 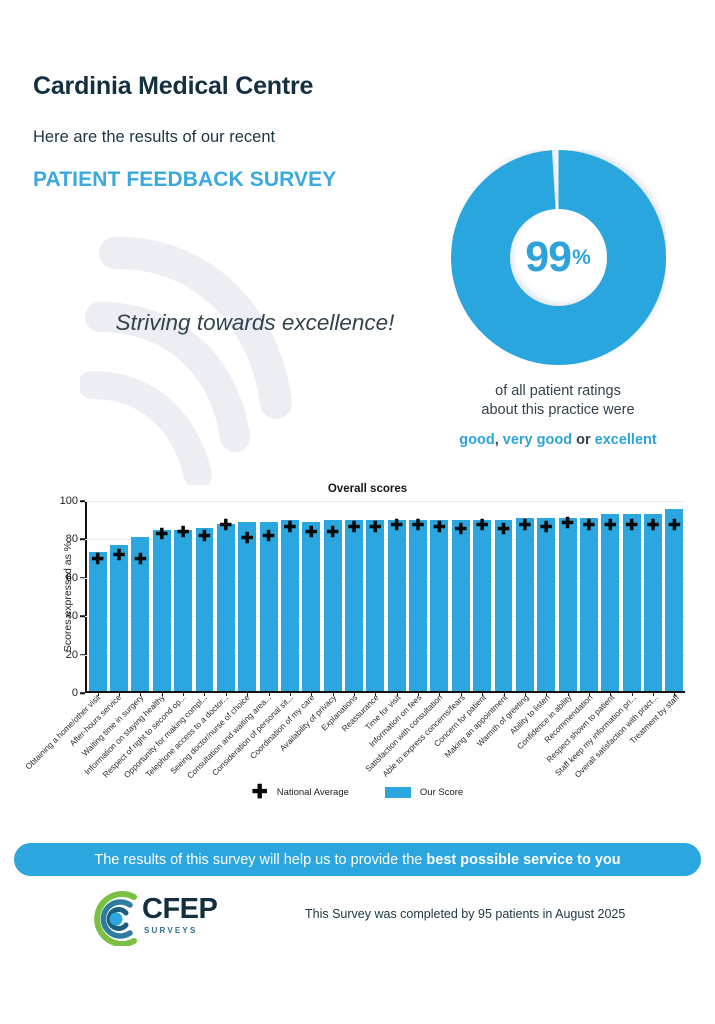 I want to click on background-swoosh-decoration, so click(x=186, y=360).